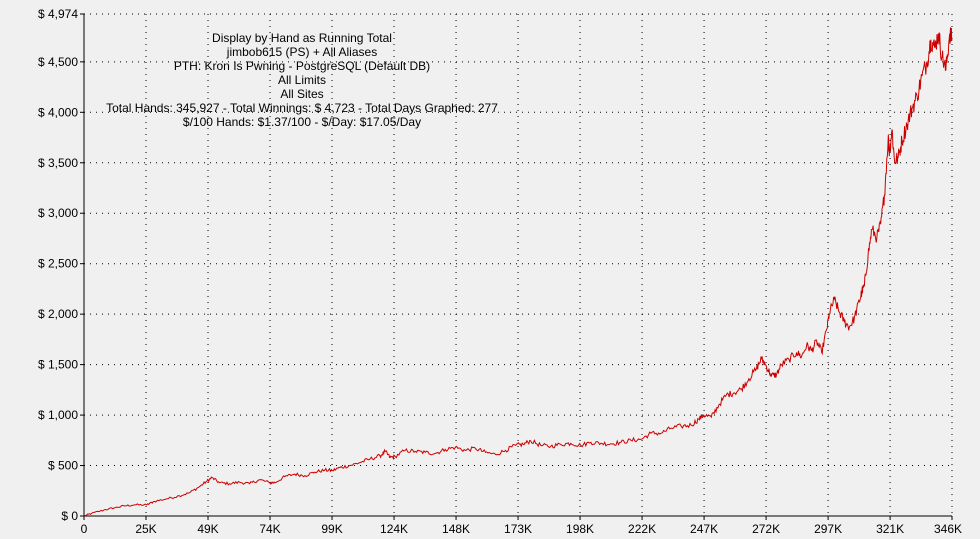  I want to click on y-tick-label: $ 4,500, so click(58, 62).